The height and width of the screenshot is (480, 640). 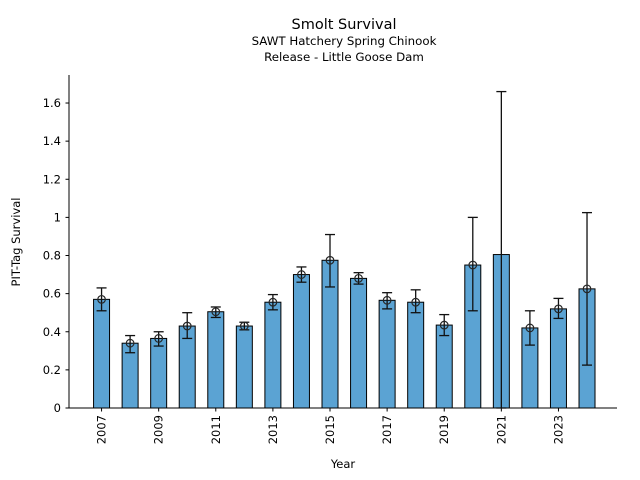 I want to click on chart-subtitle-line2: Release - Little Goose Dam, so click(x=344, y=57).